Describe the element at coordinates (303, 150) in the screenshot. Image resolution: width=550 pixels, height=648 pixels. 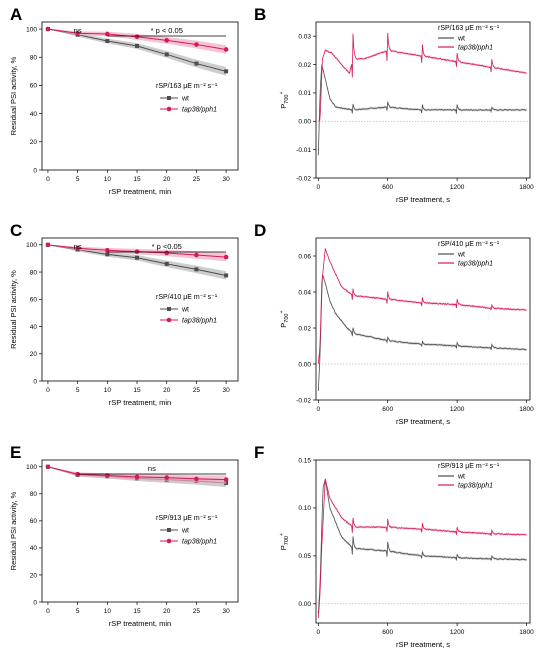
I see `y-tick-label: -0.01` at that location.